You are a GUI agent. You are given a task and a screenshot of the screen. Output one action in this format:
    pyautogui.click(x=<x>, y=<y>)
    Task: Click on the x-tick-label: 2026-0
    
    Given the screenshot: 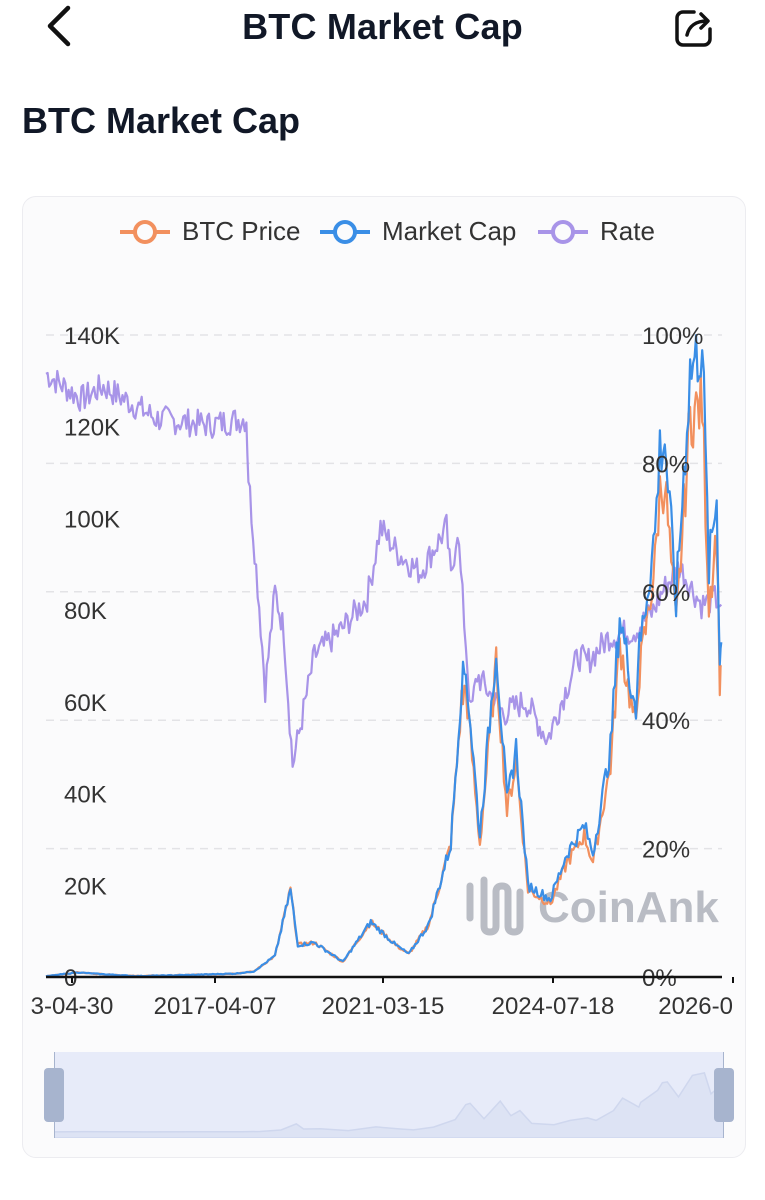 What is the action you would take?
    pyautogui.click(x=695, y=1006)
    